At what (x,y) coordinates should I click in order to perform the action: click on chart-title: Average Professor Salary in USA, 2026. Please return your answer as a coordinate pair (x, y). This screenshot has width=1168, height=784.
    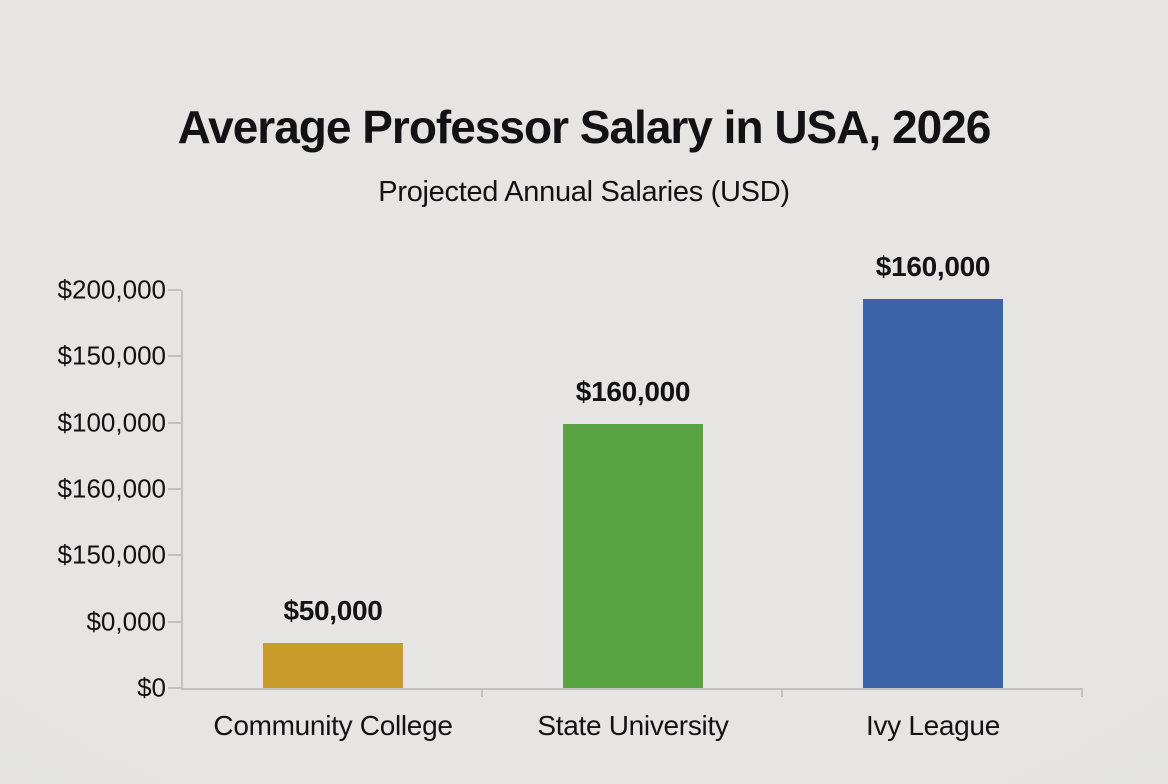
    Looking at the image, I should click on (584, 127).